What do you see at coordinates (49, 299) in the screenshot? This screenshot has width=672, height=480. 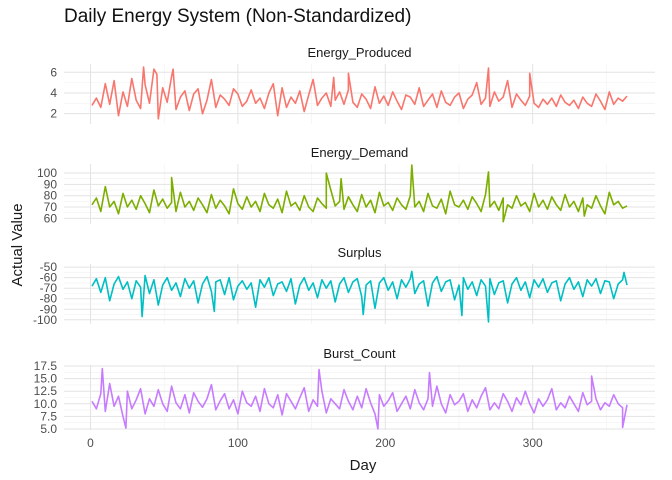 I see `y-tick-label: -80` at bounding box center [49, 299].